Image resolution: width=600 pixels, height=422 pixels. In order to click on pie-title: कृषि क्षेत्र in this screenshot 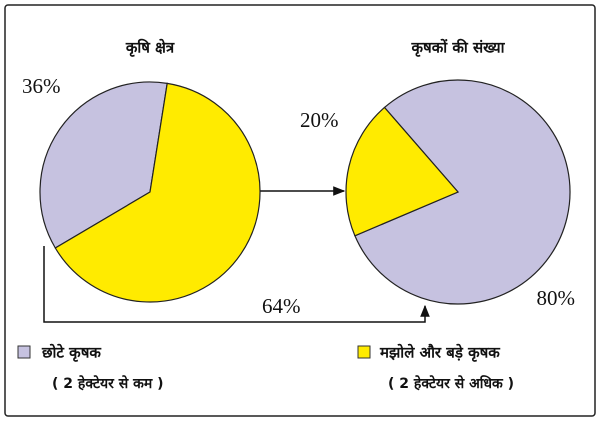, I will do `click(150, 48)`.